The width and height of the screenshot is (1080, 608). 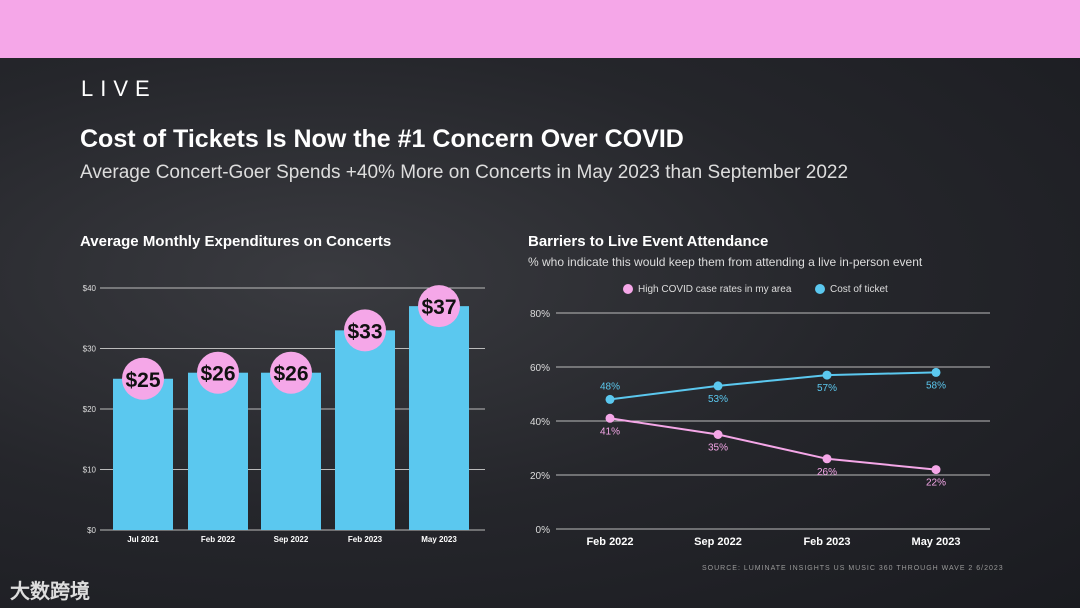 I want to click on y-tick-label: $10, so click(x=90, y=470).